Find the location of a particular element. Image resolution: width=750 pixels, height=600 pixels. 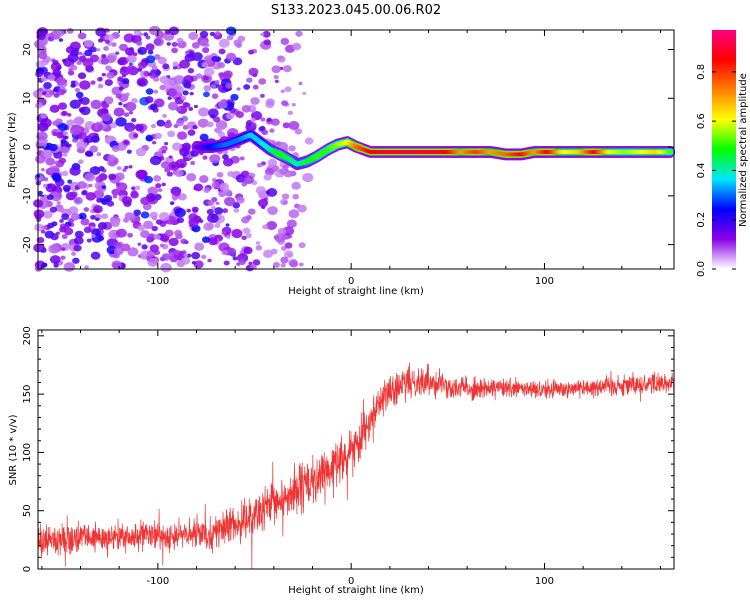

spectrogram-ylabel: Frequency (Hz) is located at coordinates (12, 150).